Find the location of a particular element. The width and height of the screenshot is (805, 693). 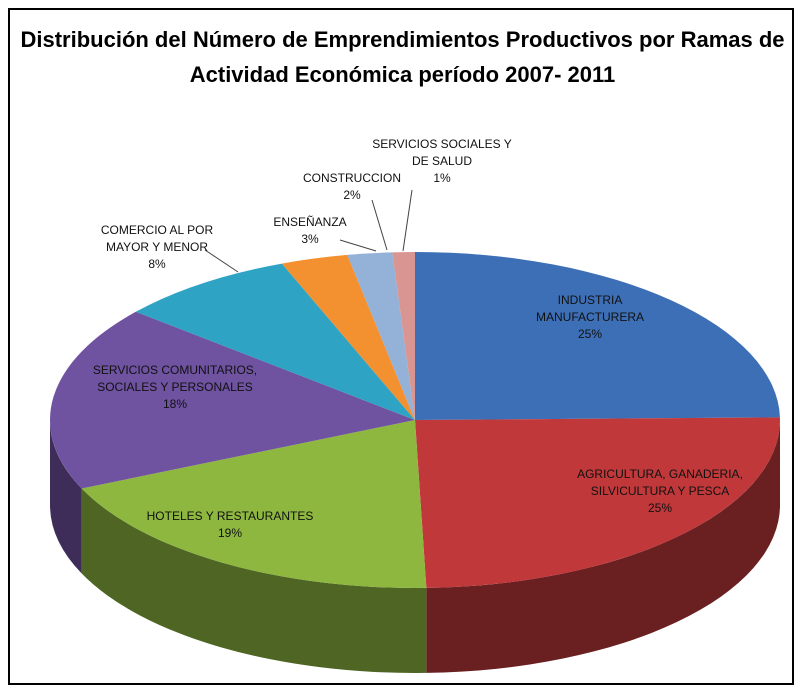

value-label: 3% is located at coordinates (310, 239).